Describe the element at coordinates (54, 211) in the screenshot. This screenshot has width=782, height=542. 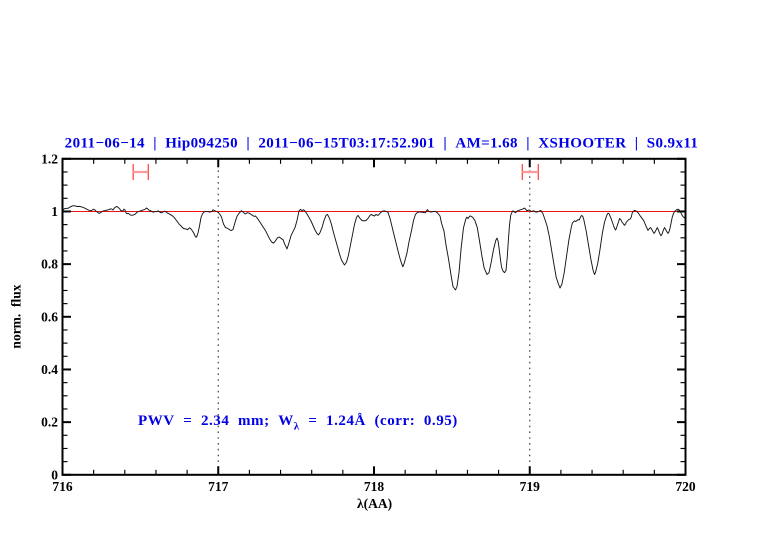
I see `svg-text: 1` at that location.